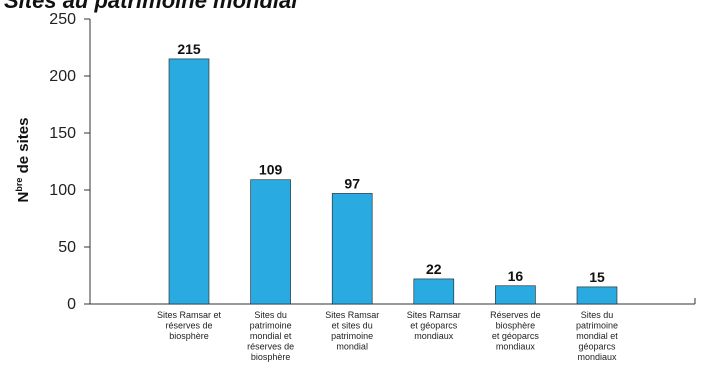 The height and width of the screenshot is (372, 705). What do you see at coordinates (189, 315) in the screenshot?
I see `category-label: Sites Ramsar et` at bounding box center [189, 315].